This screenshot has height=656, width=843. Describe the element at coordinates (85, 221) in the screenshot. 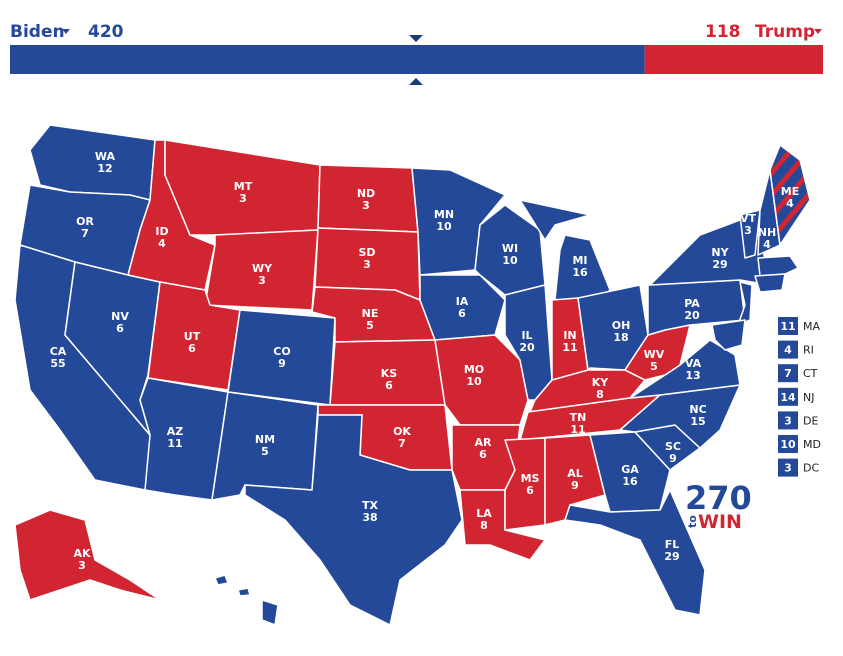

I see `state-abbr: OR` at that location.